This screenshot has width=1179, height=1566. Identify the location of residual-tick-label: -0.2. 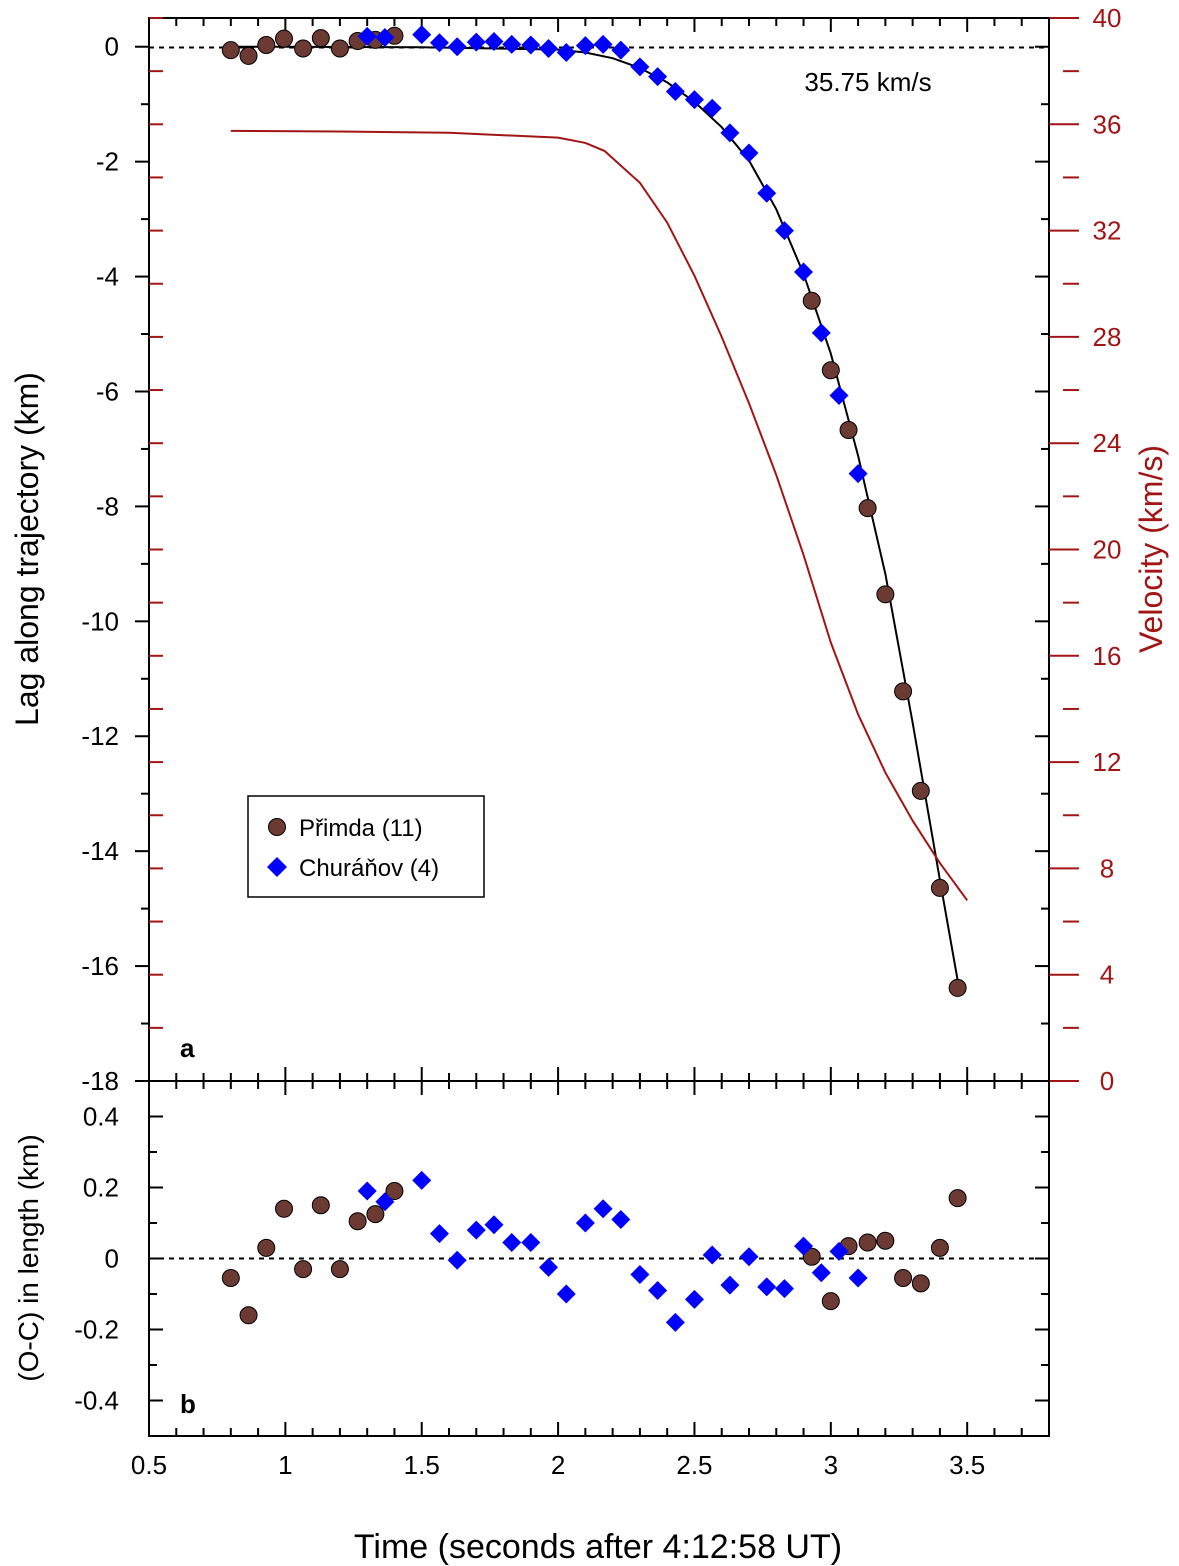
(96, 1330).